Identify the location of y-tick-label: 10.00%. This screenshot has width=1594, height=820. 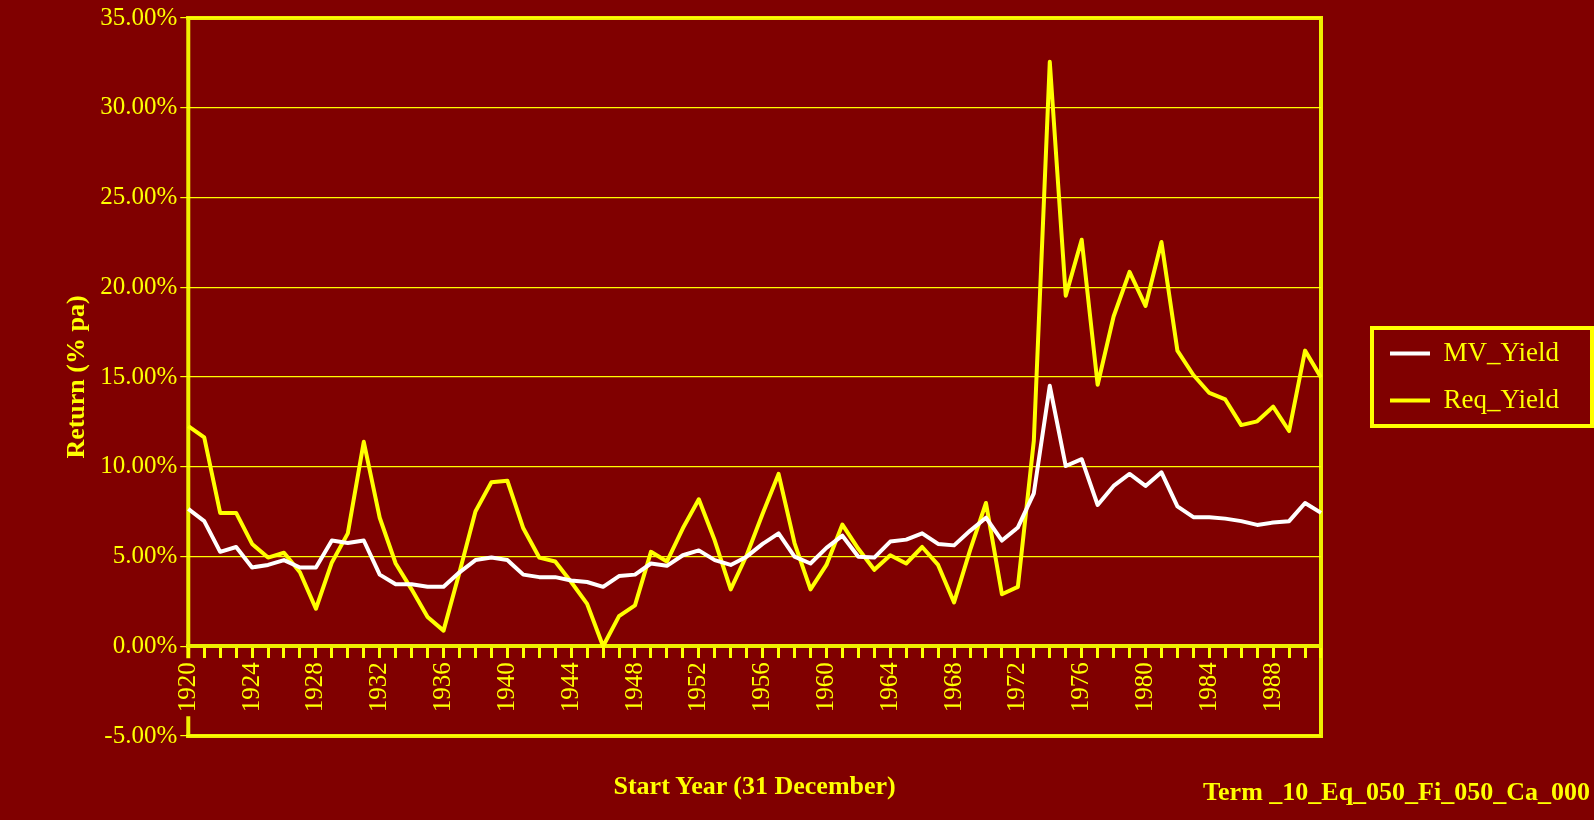
(139, 465).